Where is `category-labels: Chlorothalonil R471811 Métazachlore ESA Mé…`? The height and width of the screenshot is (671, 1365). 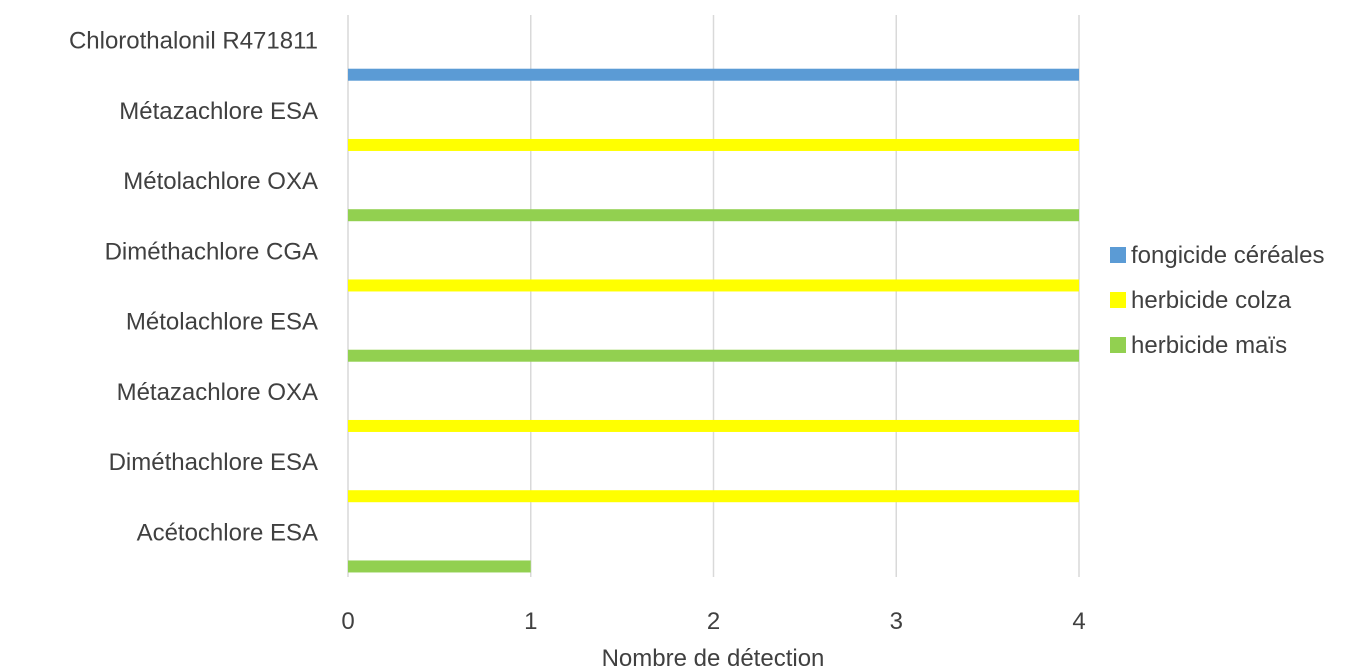
category-labels: Chlorothalonil R471811 Métazachlore ESA Mé… is located at coordinates (193, 287).